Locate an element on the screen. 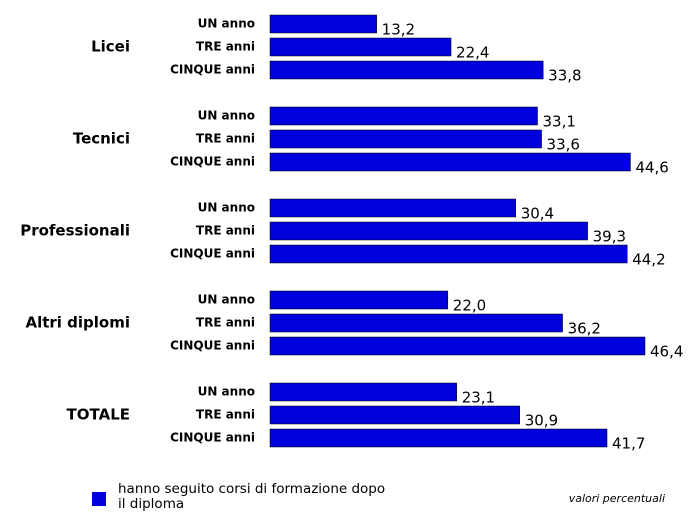 The height and width of the screenshot is (517, 690). legend-swatch is located at coordinates (99, 499).